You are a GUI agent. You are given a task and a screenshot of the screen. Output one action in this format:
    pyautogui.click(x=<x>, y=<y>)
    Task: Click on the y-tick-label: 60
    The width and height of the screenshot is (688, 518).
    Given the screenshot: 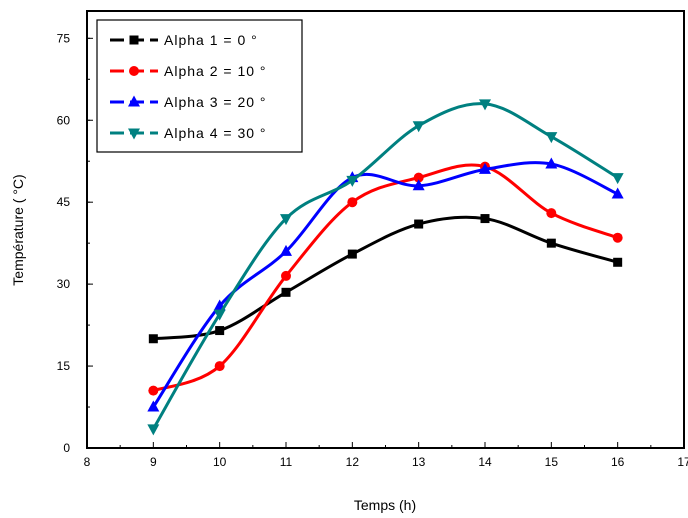 What is the action you would take?
    pyautogui.click(x=64, y=120)
    